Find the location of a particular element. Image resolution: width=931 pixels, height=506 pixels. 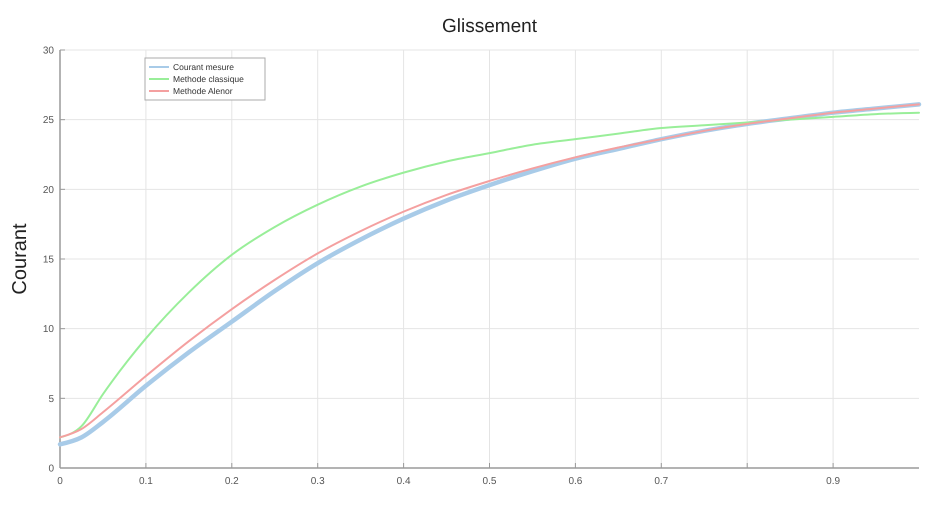

x-tick-label: 0.2 is located at coordinates (232, 481).